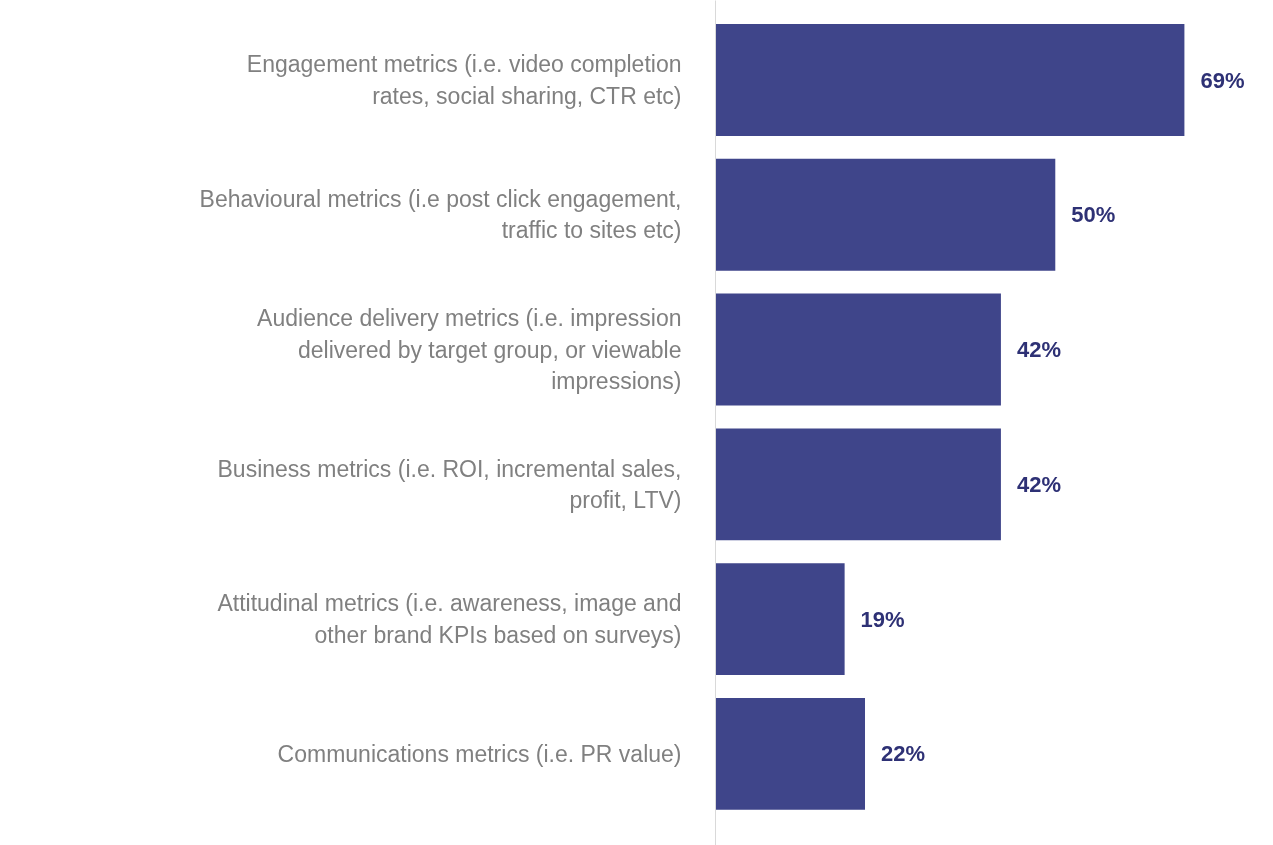 This screenshot has height=845, width=1273. What do you see at coordinates (440, 215) in the screenshot?
I see `y-tick-label: Behavioural metrics (i.e post click engagement, traffic to sites etc)` at bounding box center [440, 215].